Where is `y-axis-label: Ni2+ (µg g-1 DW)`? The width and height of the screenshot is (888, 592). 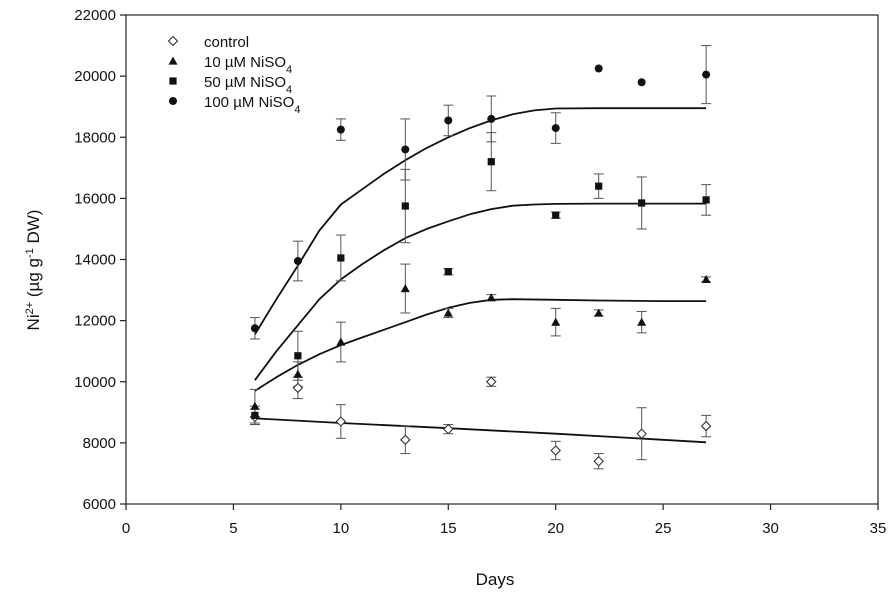 y-axis-label: Ni2+ (µg g-1 DW) is located at coordinates (33, 270).